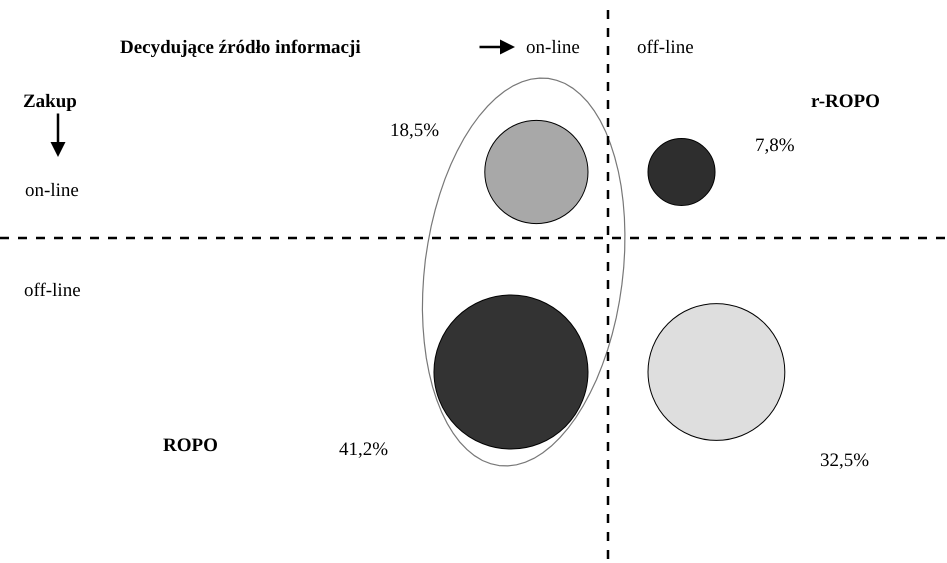 This screenshot has height=563, width=947. Describe the element at coordinates (415, 130) in the screenshot. I see `data-label: 18,5%` at that location.